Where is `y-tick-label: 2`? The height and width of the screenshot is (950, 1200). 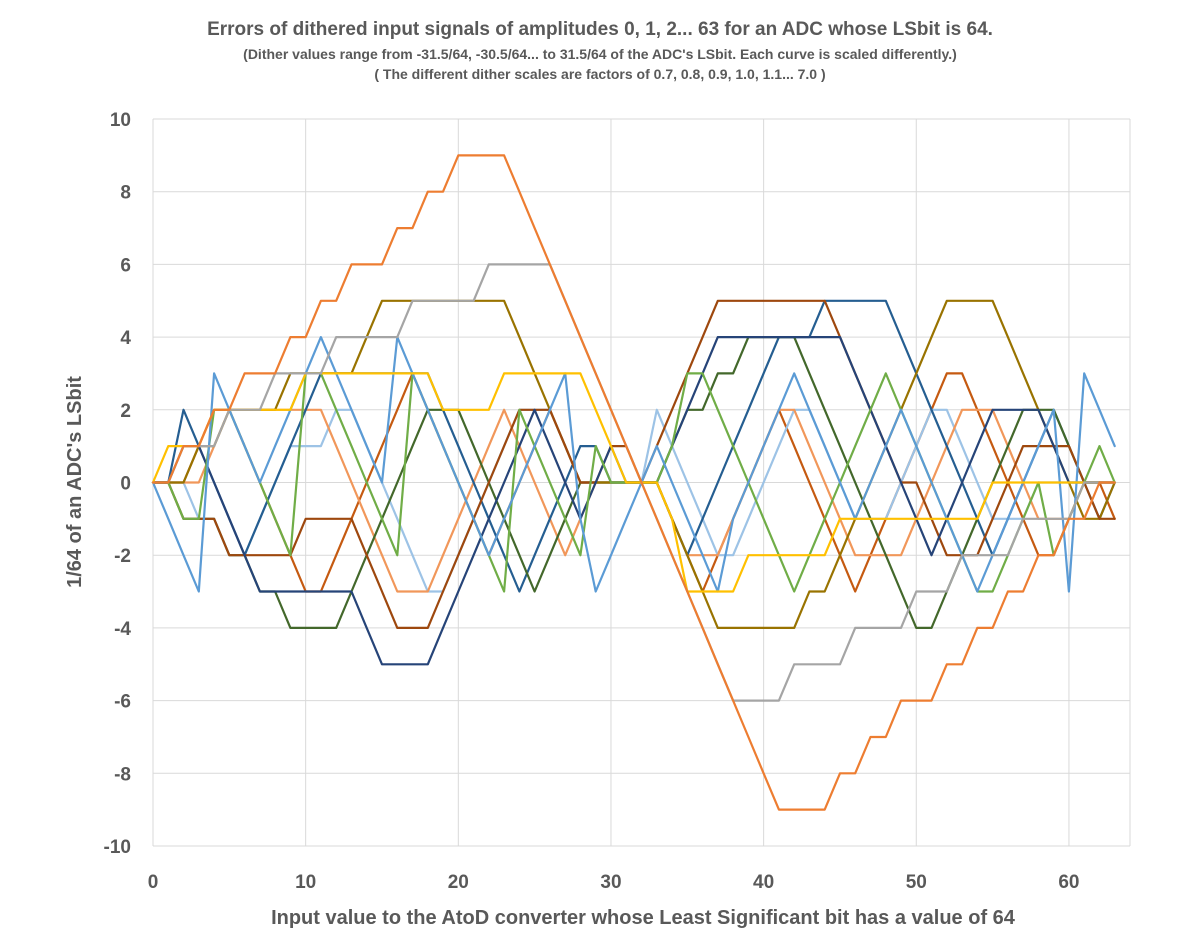 y-tick-label: 2 is located at coordinates (125, 411).